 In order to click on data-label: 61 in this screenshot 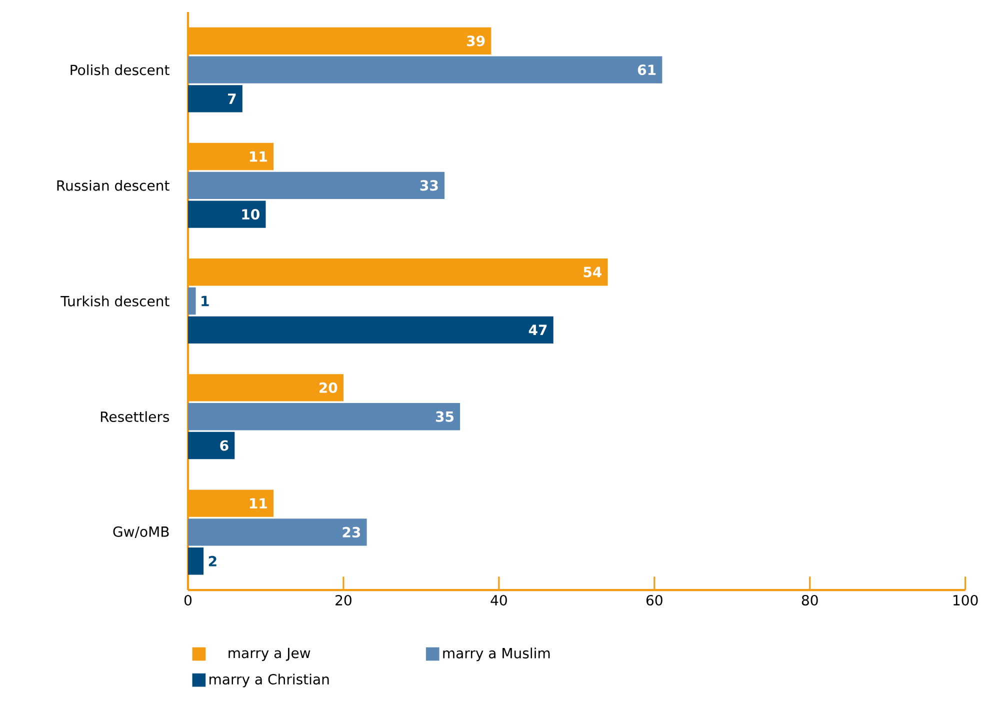, I will do `click(647, 70)`.